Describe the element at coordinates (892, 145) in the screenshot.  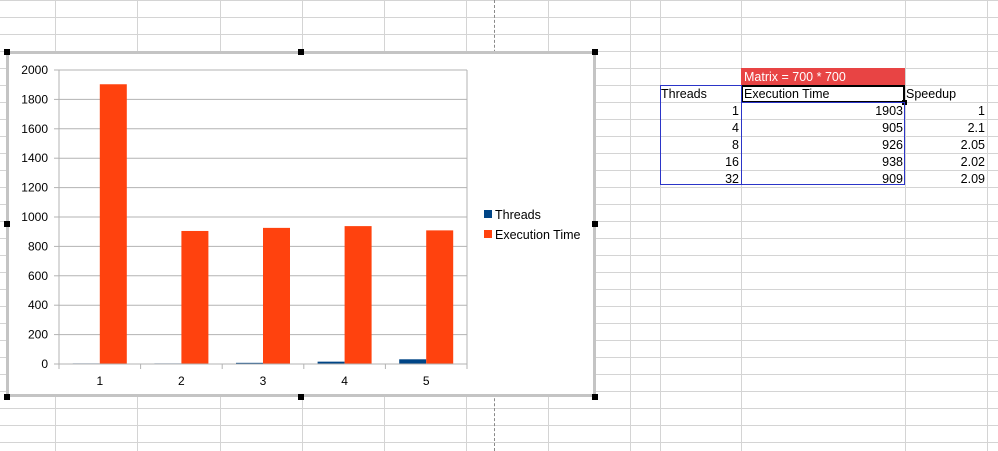
I see `execution-time-cell: 926` at that location.